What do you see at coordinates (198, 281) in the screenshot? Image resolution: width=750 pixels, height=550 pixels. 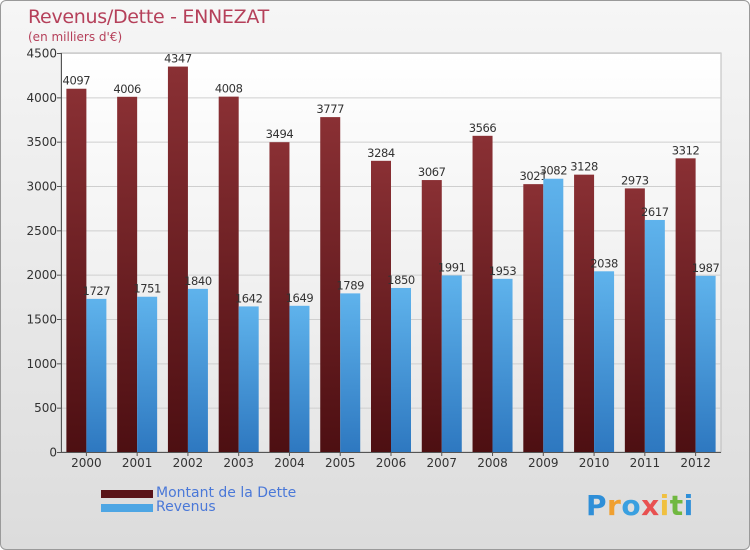 I see `data-label-revenue: 1840` at bounding box center [198, 281].